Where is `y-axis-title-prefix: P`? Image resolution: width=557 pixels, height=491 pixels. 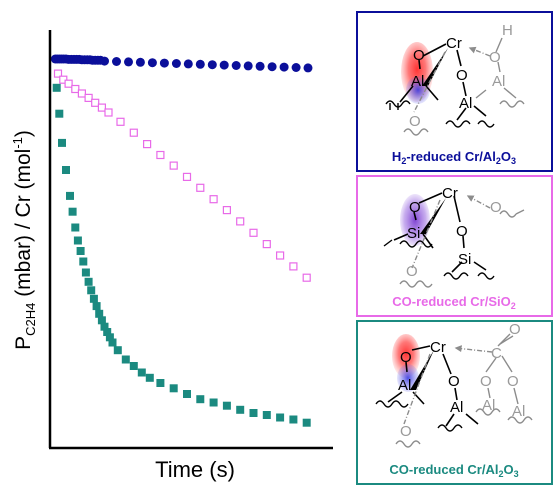 y-axis-title-prefix: P is located at coordinates (23, 343).